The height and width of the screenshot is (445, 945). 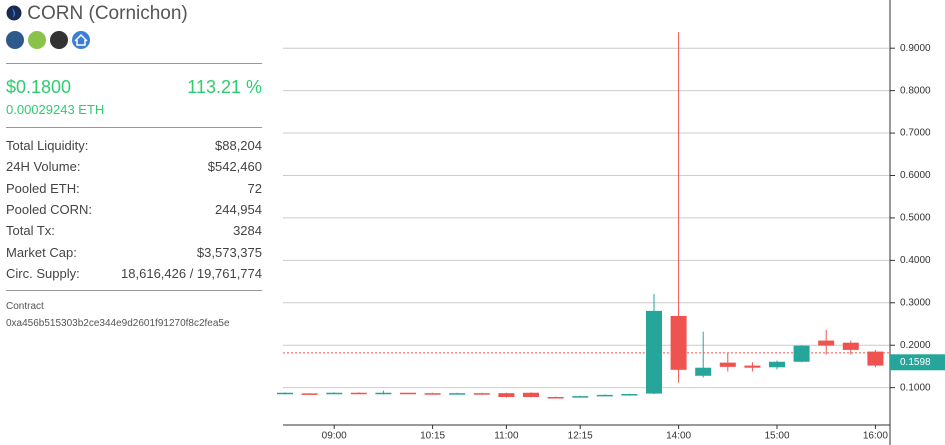 I want to click on y-tick-label: 0.2000, so click(x=915, y=345).